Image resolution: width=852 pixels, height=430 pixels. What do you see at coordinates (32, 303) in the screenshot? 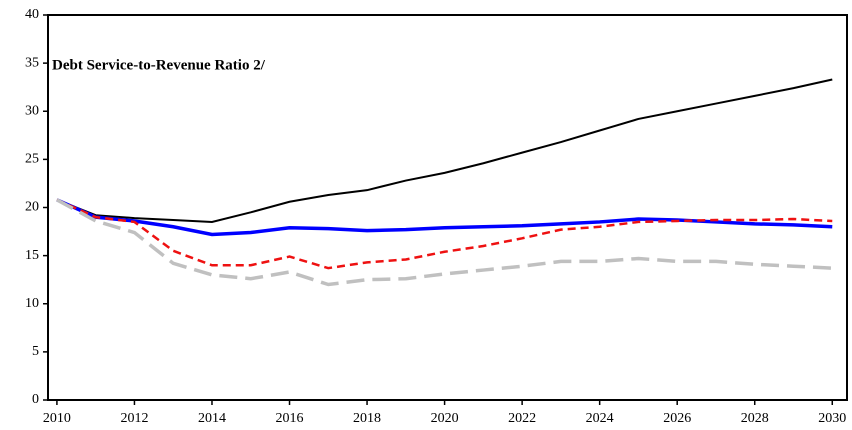
I see `y-tick-label: 10` at bounding box center [32, 303].